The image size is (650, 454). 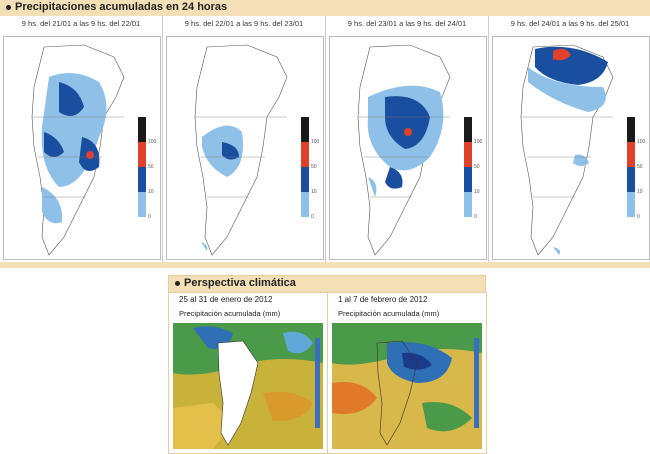 I want to click on climate-period-date: 1 al 7 de febrero de 2012, so click(x=383, y=299).